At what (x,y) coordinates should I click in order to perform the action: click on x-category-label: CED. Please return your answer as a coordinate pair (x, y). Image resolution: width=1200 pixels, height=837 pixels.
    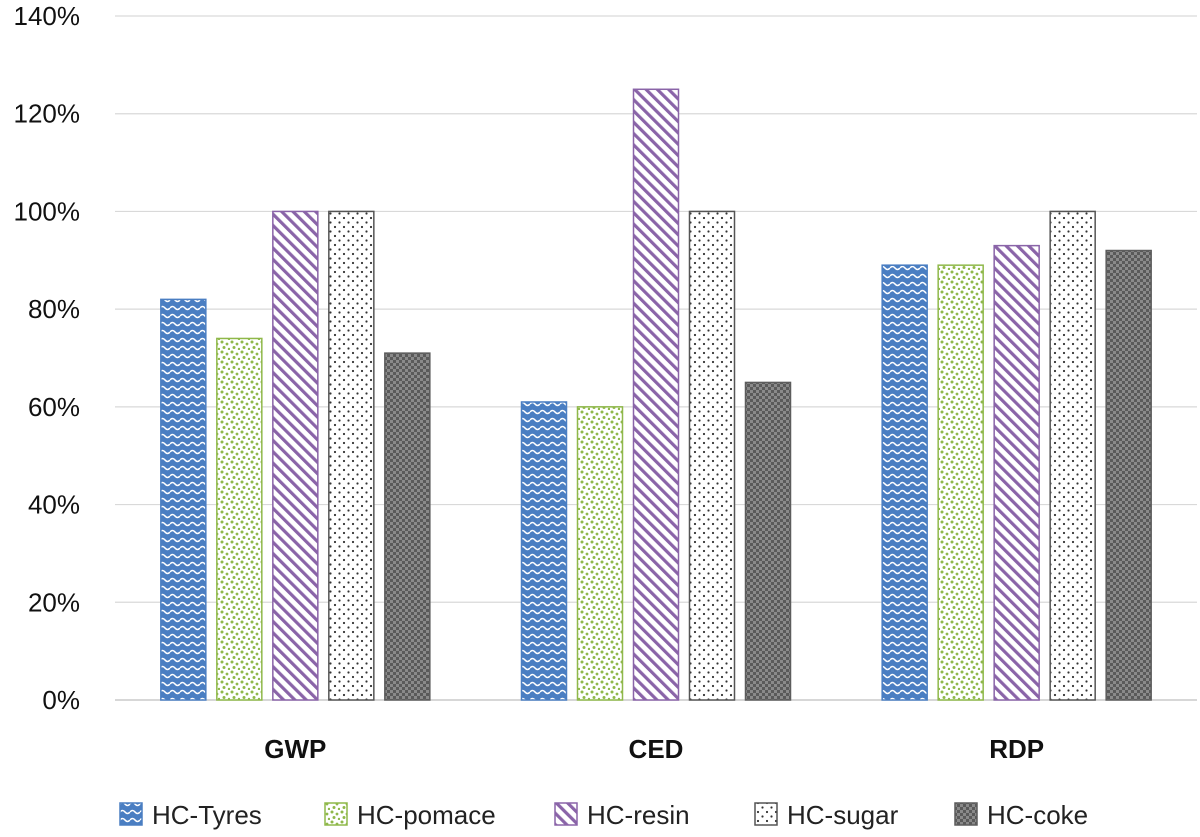
    Looking at the image, I should click on (656, 749).